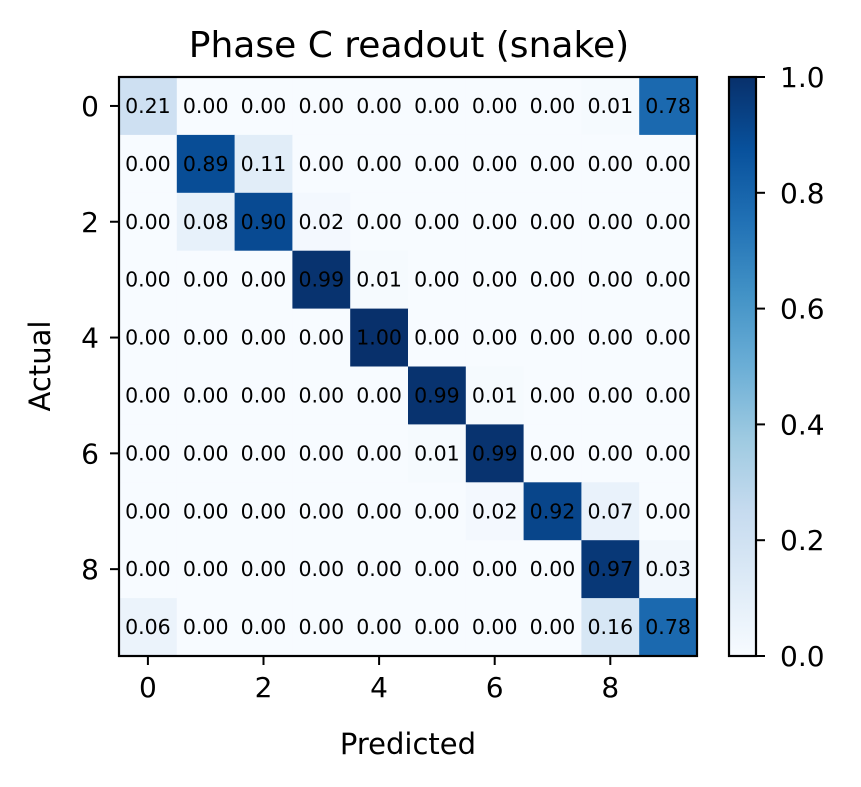 This screenshot has width=861, height=787. I want to click on heatmap-cell-r0-c0, so click(148, 106).